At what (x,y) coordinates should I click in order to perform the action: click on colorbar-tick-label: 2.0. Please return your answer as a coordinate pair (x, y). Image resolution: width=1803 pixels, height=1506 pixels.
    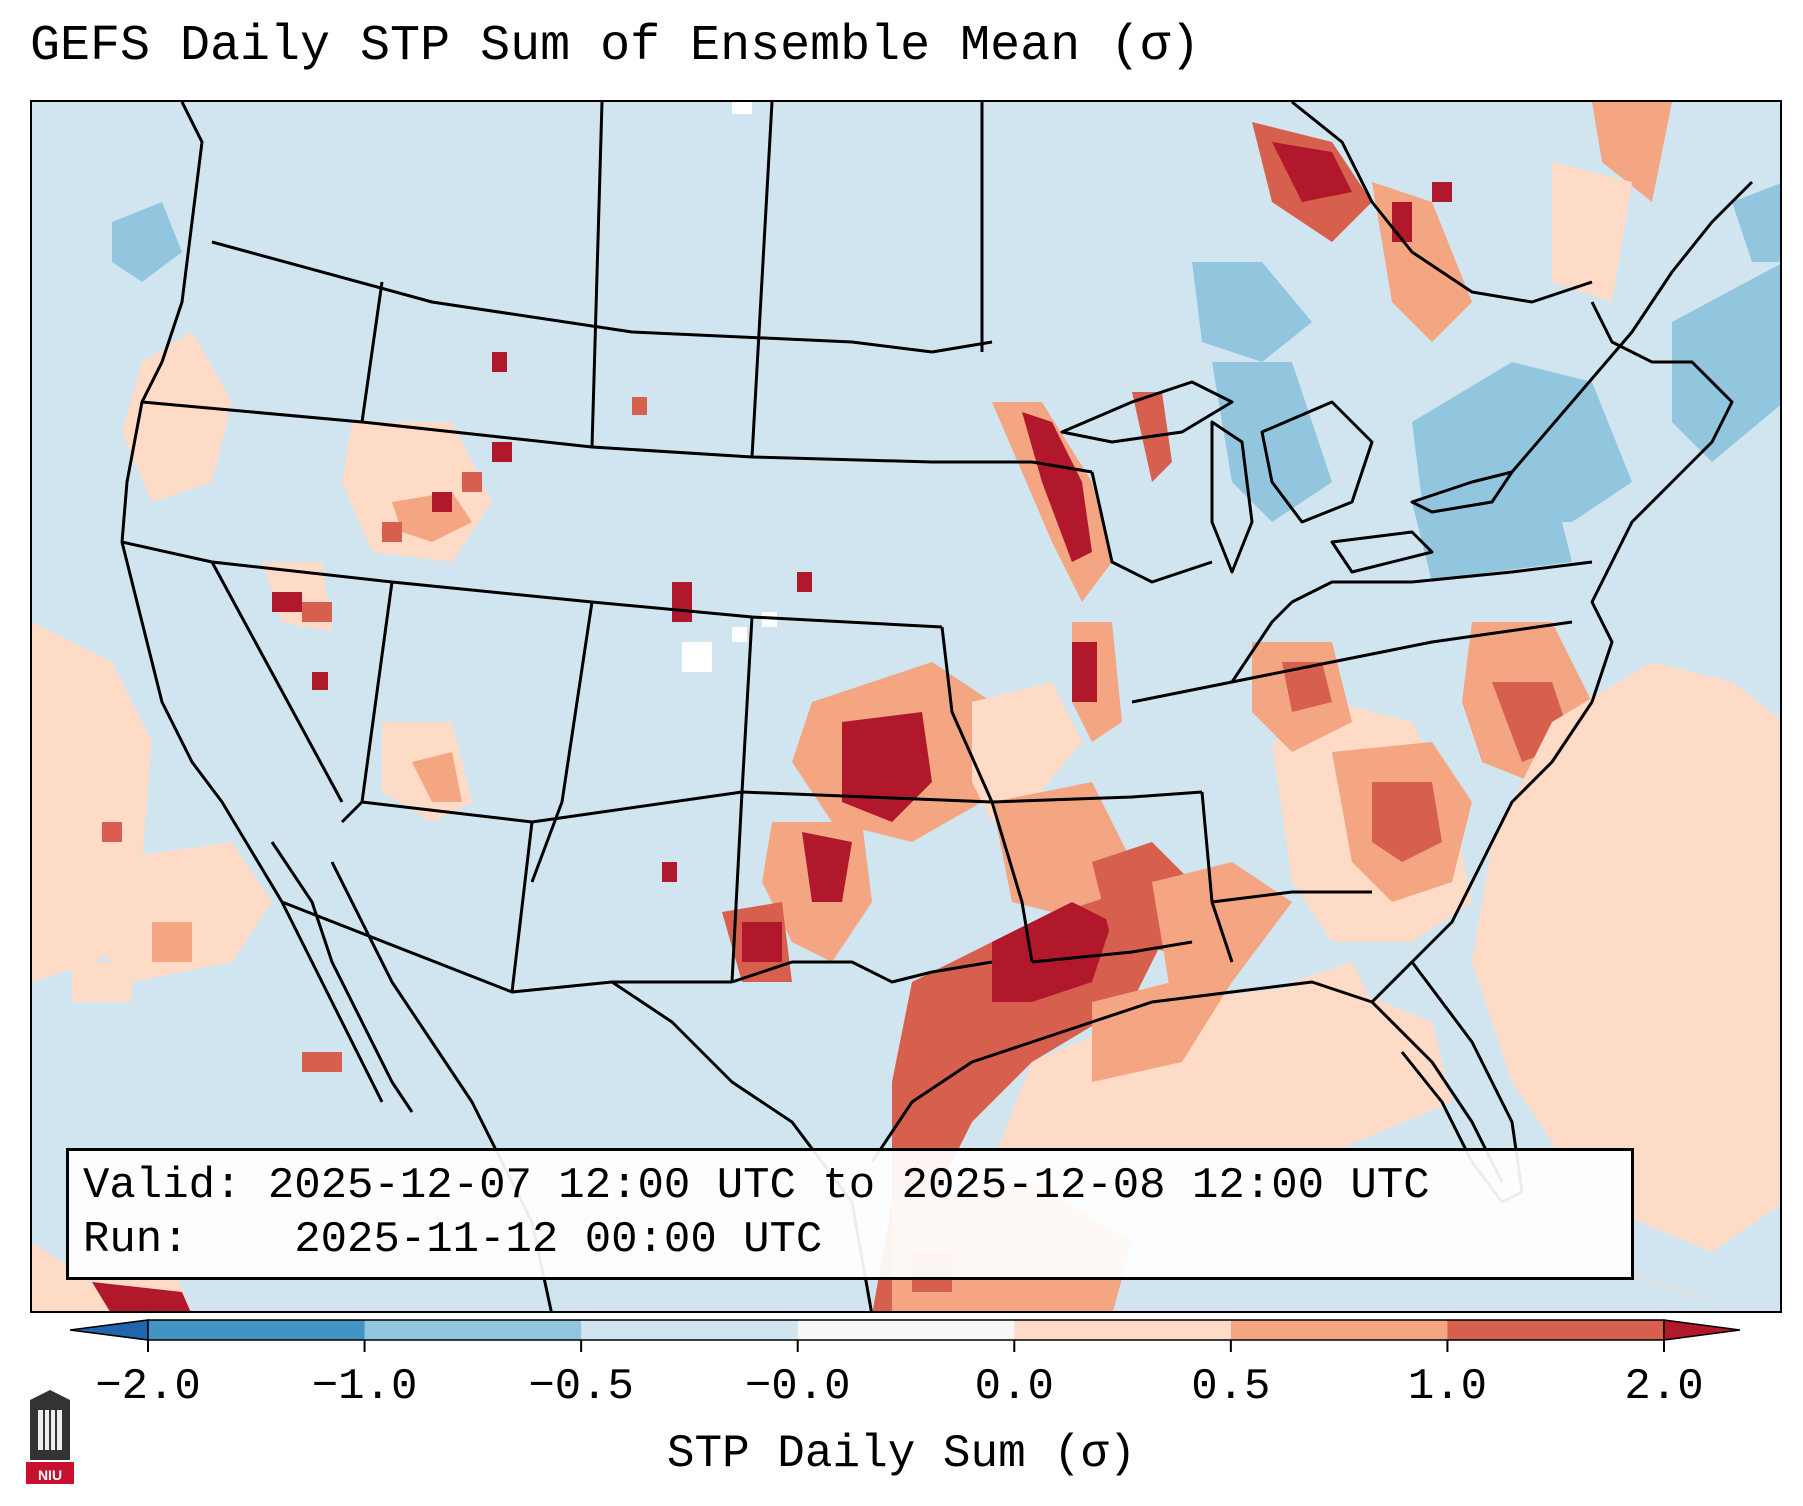
    Looking at the image, I should click on (1664, 1387).